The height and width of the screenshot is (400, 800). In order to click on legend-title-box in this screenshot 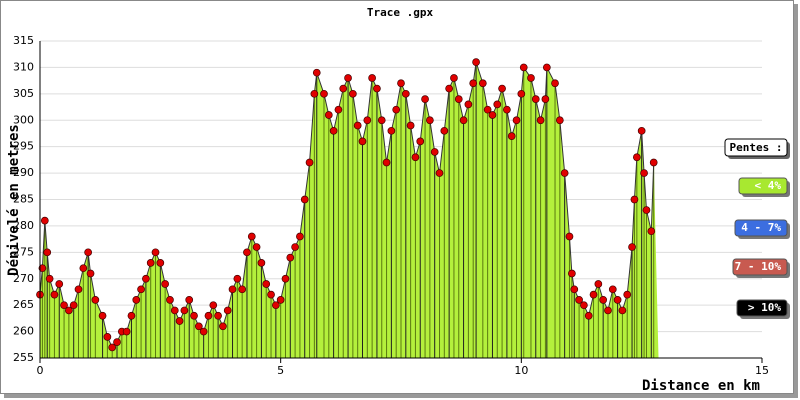, I will do `click(756, 147)`.